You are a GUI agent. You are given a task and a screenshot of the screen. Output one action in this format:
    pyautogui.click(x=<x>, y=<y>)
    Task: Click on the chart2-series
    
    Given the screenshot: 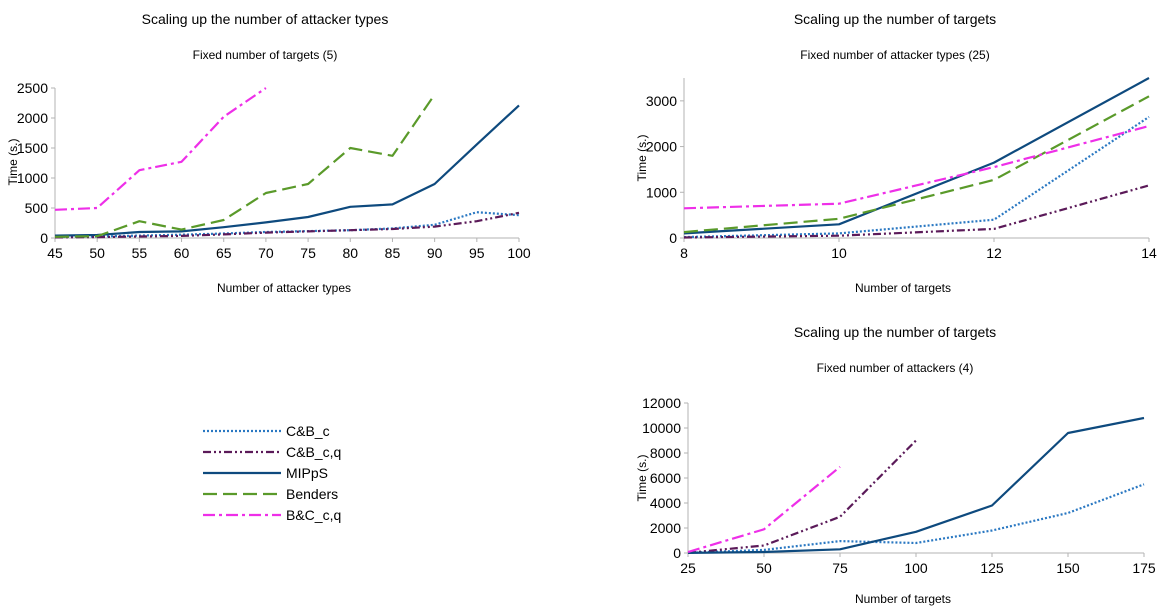 What is the action you would take?
    pyautogui.click(x=916, y=158)
    